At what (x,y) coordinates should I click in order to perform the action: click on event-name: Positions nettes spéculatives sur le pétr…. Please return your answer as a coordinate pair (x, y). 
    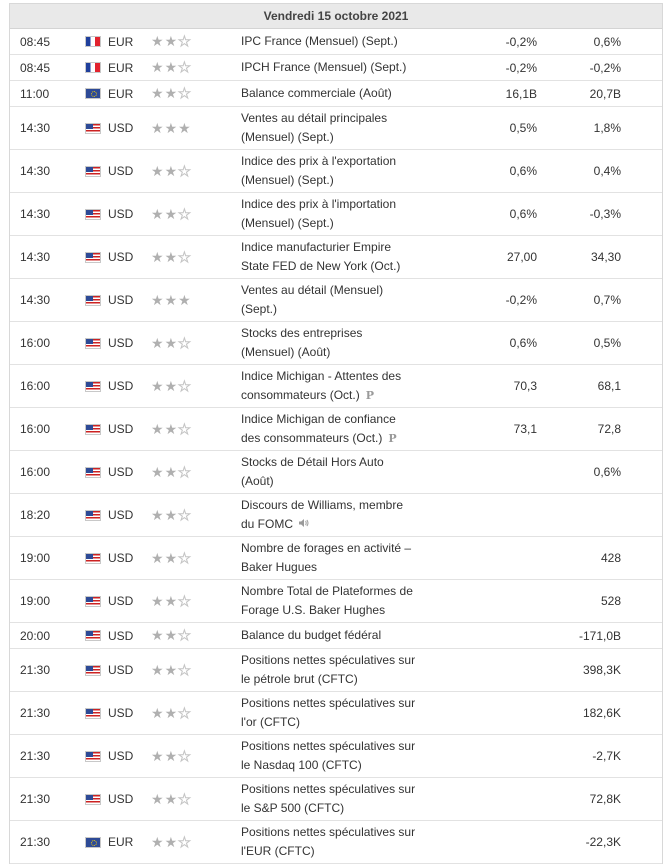
    Looking at the image, I should click on (336, 670).